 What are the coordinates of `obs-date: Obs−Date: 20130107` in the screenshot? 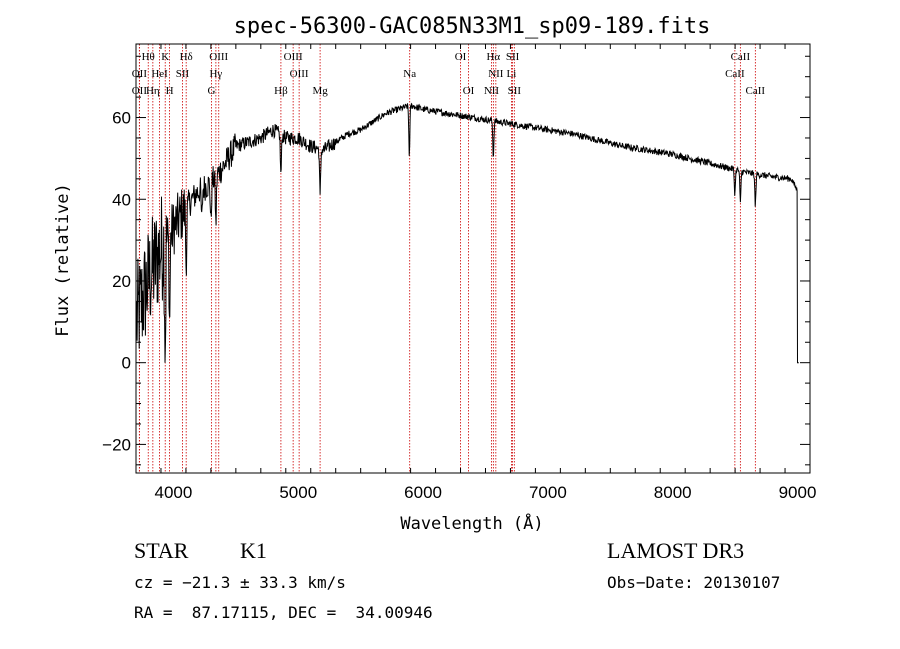 It's located at (694, 582).